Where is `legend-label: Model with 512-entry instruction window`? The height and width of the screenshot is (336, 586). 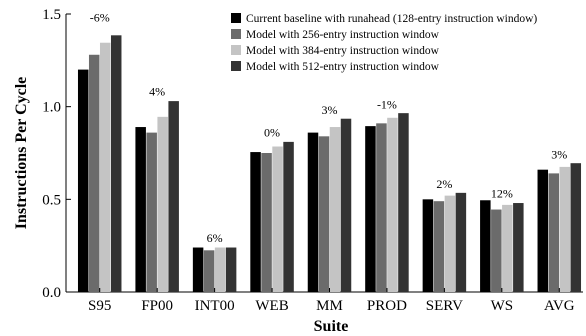
legend-label: Model with 512-entry instruction window is located at coordinates (343, 67).